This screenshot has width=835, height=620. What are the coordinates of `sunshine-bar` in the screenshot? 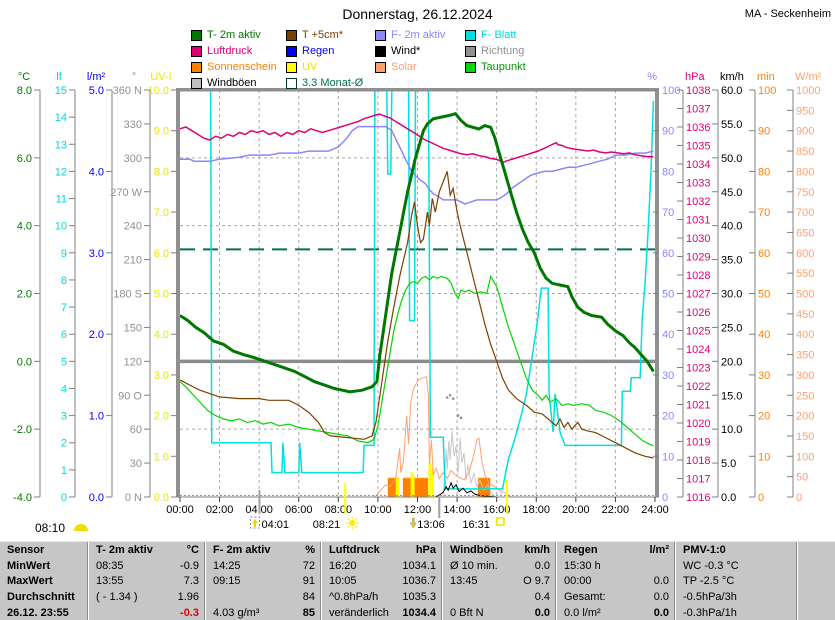 It's located at (415, 487).